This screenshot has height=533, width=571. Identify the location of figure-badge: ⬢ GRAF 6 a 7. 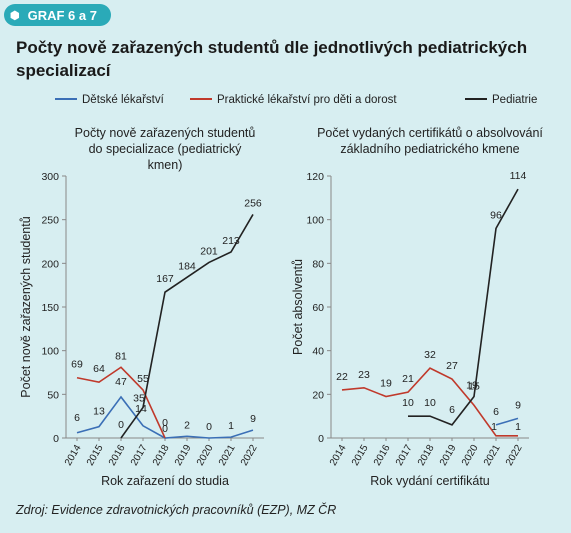
(57, 15).